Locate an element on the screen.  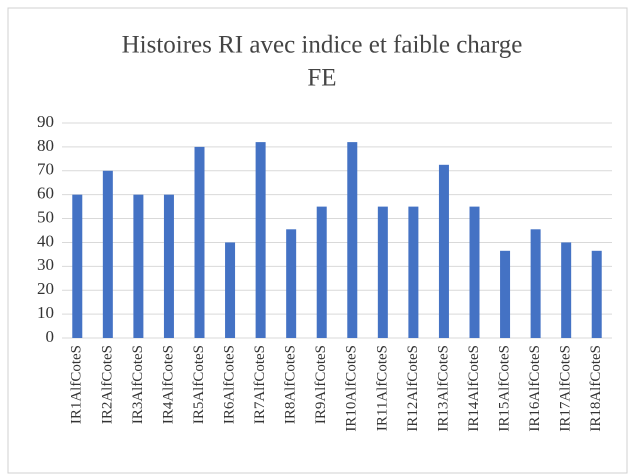
y-tick-label: 80 is located at coordinates (45, 145).